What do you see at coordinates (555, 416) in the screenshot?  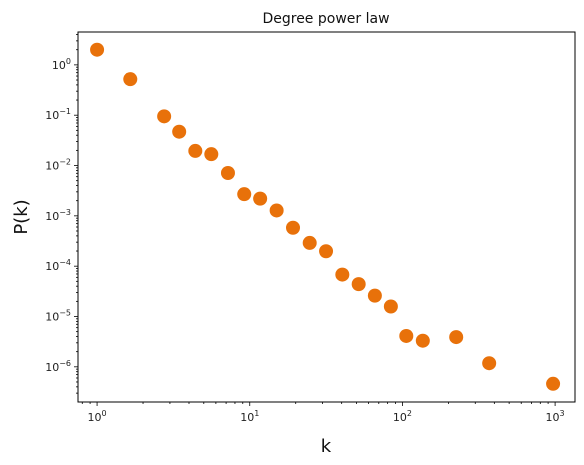 I see `x-tick-label: 10³` at bounding box center [555, 416].